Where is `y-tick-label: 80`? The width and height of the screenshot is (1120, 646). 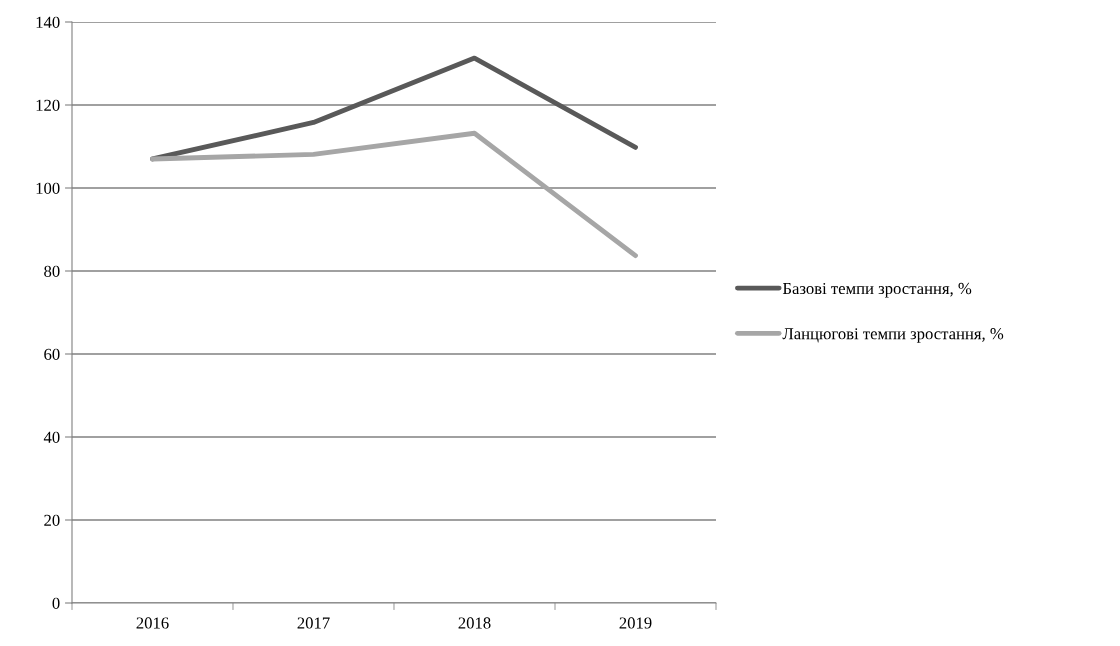 y-tick-label: 80 is located at coordinates (52, 271).